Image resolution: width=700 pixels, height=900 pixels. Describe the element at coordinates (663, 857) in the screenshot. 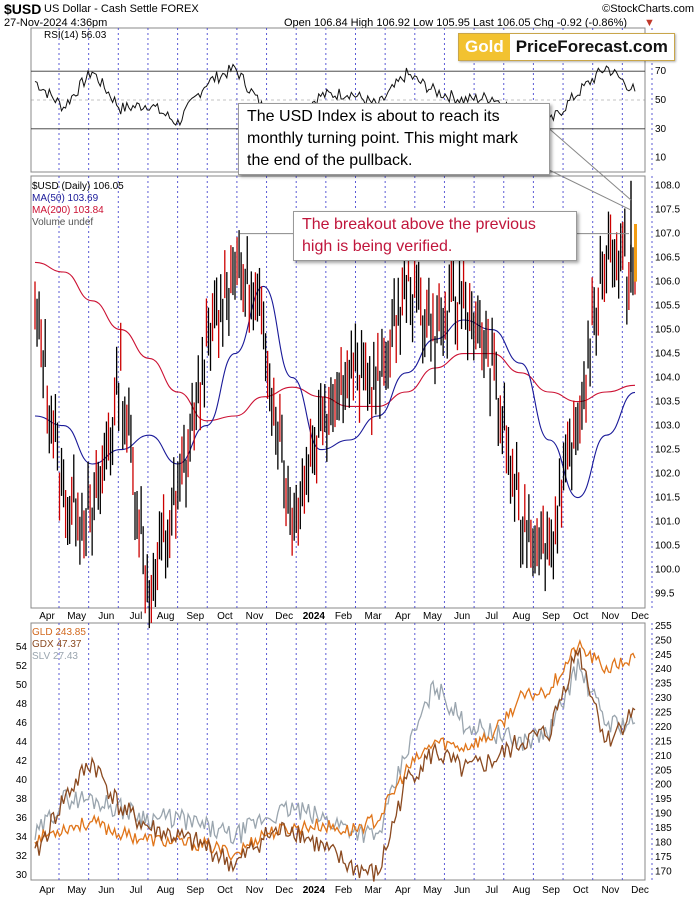

I see `metals-right-tick-label: 175` at that location.